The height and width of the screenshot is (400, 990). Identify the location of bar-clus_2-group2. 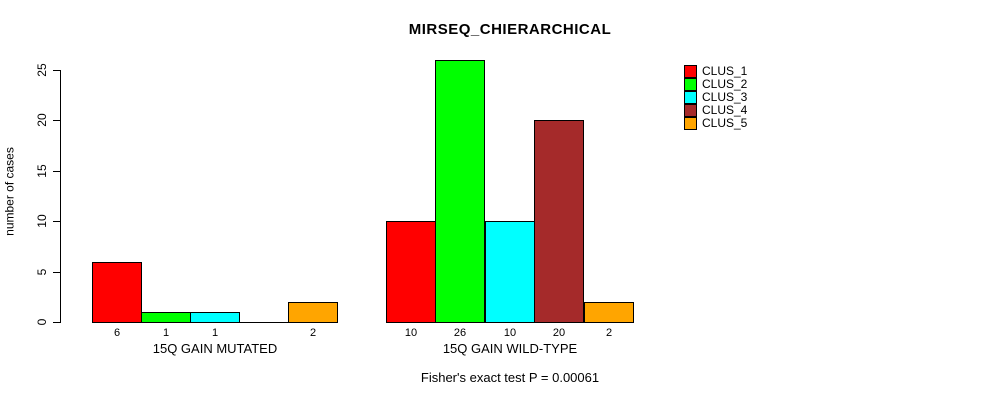
(460, 191).